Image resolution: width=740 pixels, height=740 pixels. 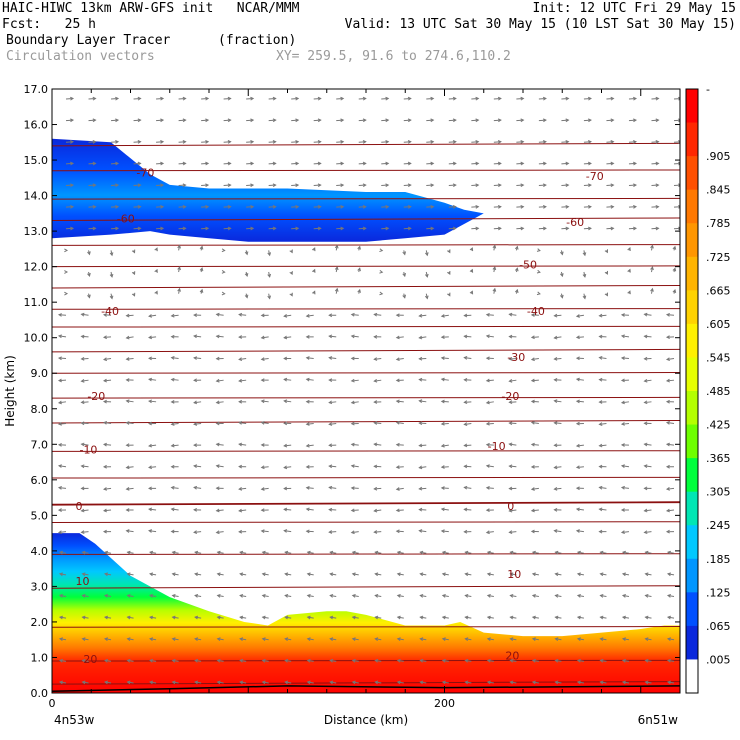 What do you see at coordinates (366, 326) in the screenshot?
I see `temperature-contour-line` at bounding box center [366, 326].